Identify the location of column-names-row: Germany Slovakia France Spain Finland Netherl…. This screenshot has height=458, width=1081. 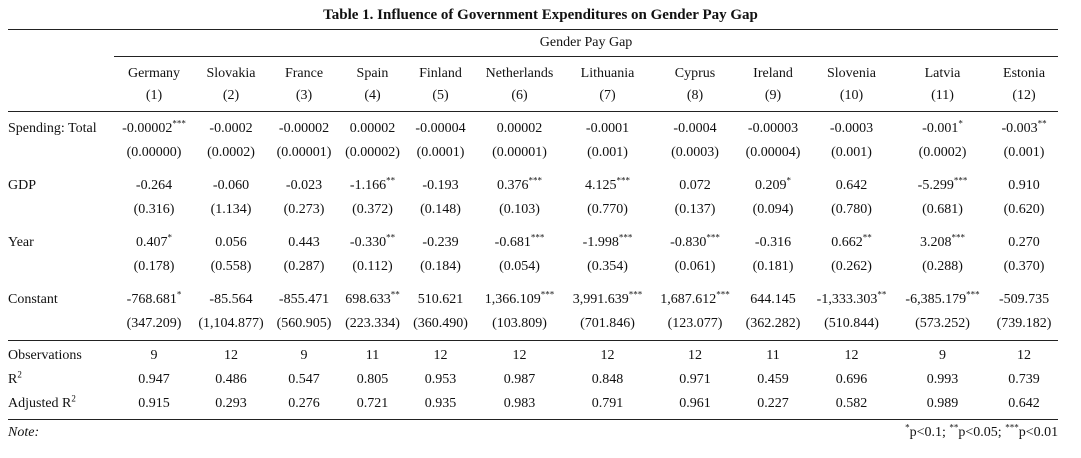
(533, 71).